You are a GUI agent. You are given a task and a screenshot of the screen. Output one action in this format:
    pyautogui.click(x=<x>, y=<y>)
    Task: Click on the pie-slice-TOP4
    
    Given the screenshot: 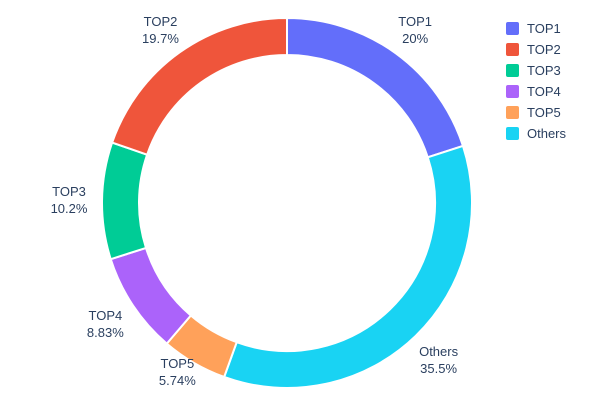 What is the action you would take?
    pyautogui.click(x=151, y=296)
    